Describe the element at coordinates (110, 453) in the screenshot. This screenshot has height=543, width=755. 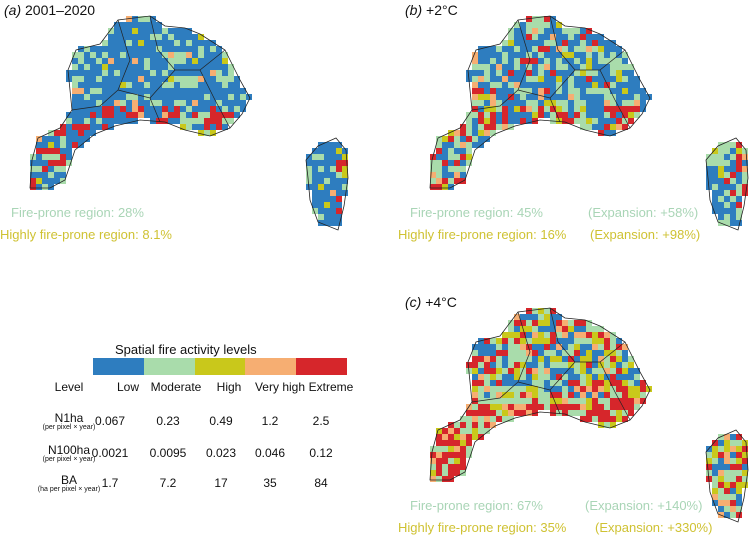
I see `n100ha-low: 0.0021` at that location.